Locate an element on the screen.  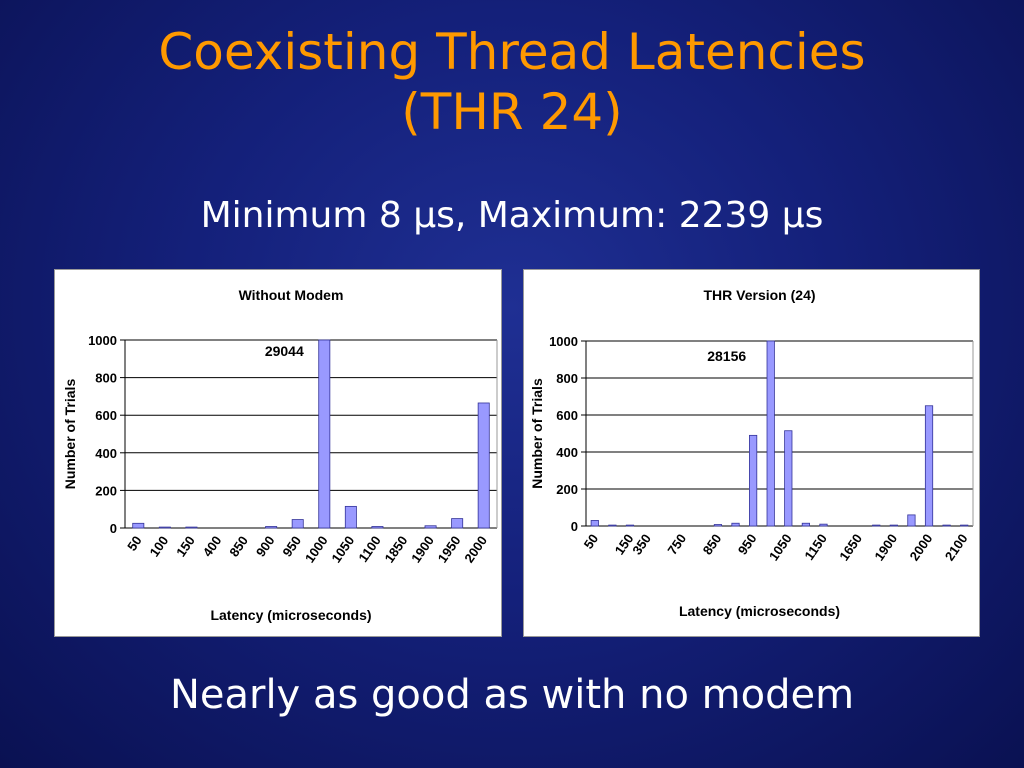
chart-title: Without Modem is located at coordinates (291, 295).